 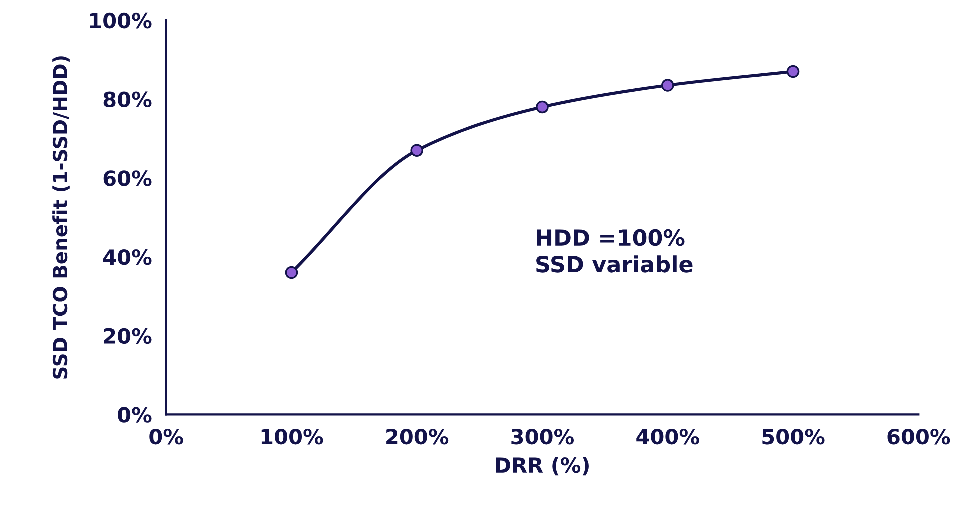 I want to click on y-tick-label: 80%, so click(x=128, y=100).